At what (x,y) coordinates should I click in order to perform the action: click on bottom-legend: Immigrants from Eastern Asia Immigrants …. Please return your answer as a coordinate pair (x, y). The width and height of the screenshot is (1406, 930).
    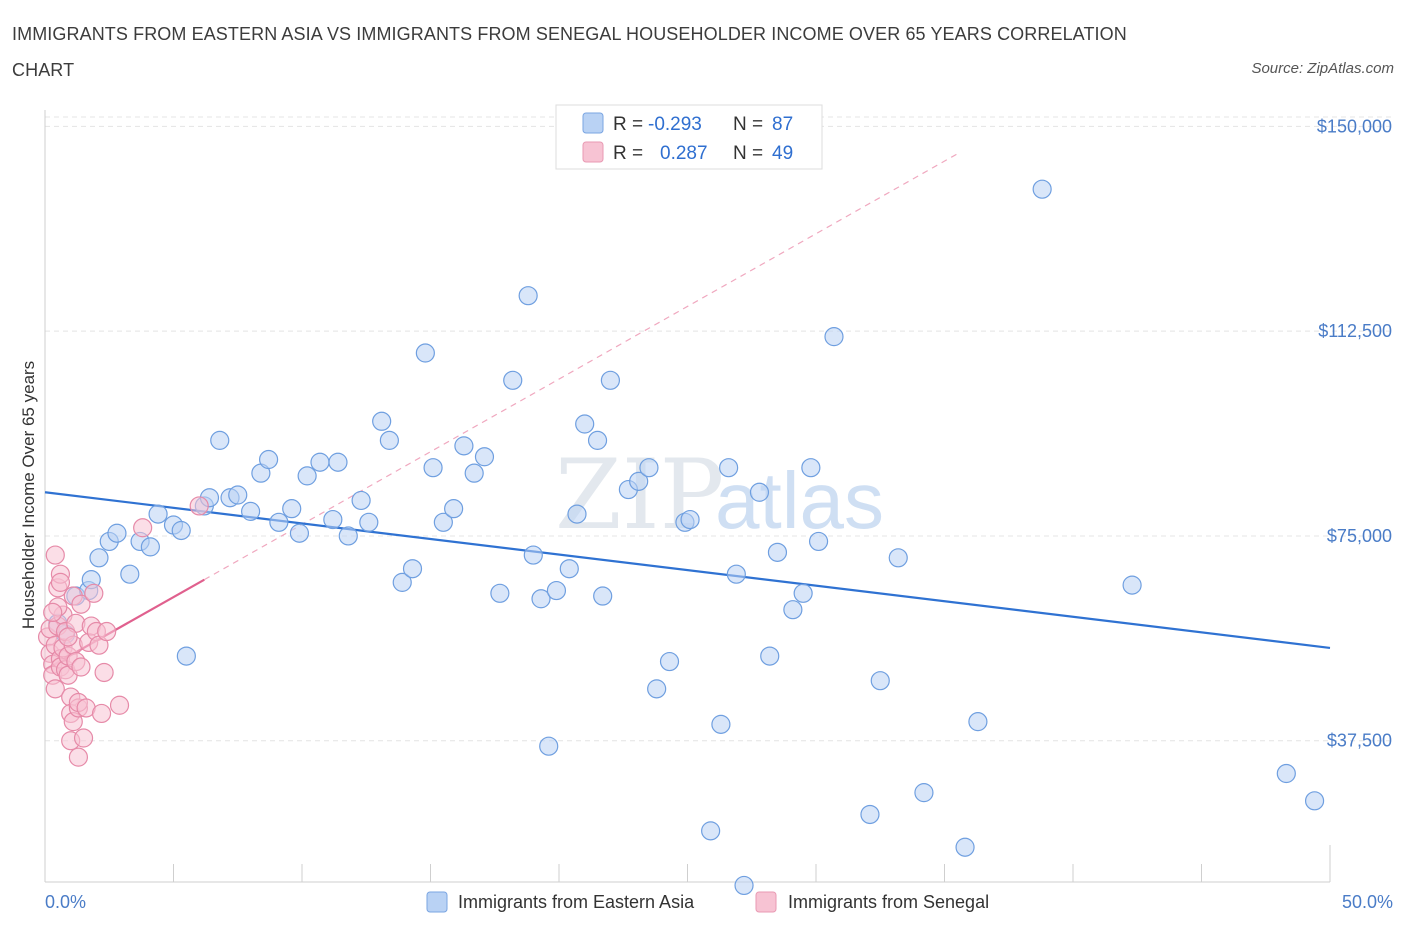
    Looking at the image, I should click on (707, 902).